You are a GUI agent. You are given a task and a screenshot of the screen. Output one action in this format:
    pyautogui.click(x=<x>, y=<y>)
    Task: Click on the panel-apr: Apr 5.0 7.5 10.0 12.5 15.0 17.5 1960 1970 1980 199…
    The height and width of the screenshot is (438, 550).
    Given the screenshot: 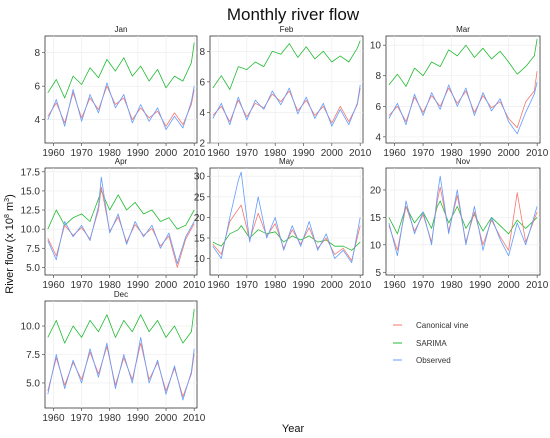 What is the action you would take?
    pyautogui.click(x=113, y=224)
    